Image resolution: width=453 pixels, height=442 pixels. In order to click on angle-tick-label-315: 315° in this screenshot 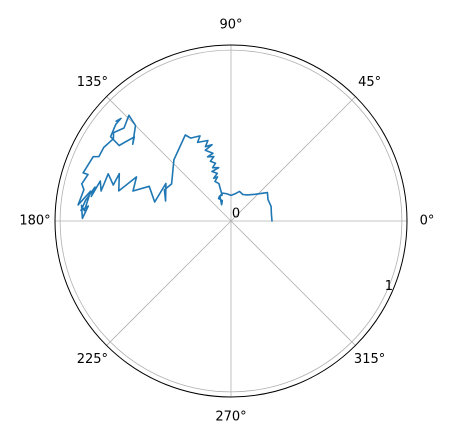, I will do `click(369, 359)`.